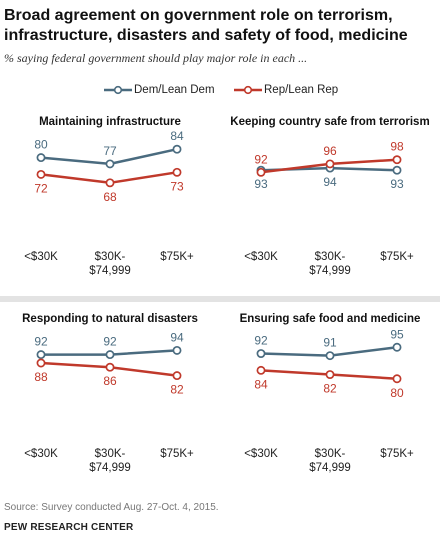  Describe the element at coordinates (110, 381) in the screenshot. I see `data-label: 86` at that location.